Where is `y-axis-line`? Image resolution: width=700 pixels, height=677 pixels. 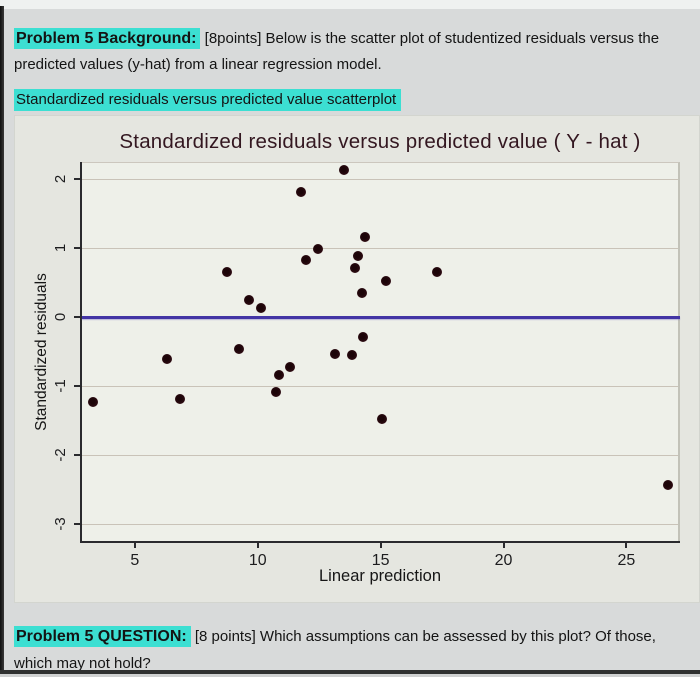
y-axis-line is located at coordinates (81, 352).